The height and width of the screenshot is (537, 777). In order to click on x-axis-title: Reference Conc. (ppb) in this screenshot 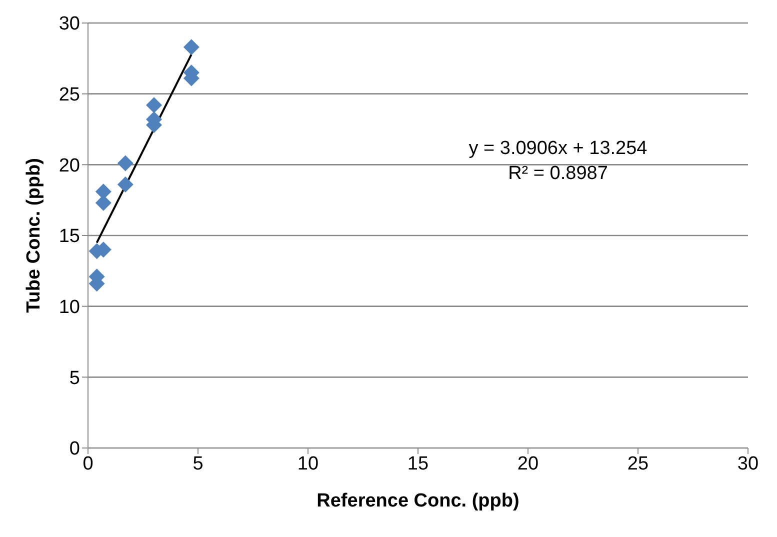, I will do `click(418, 501)`.